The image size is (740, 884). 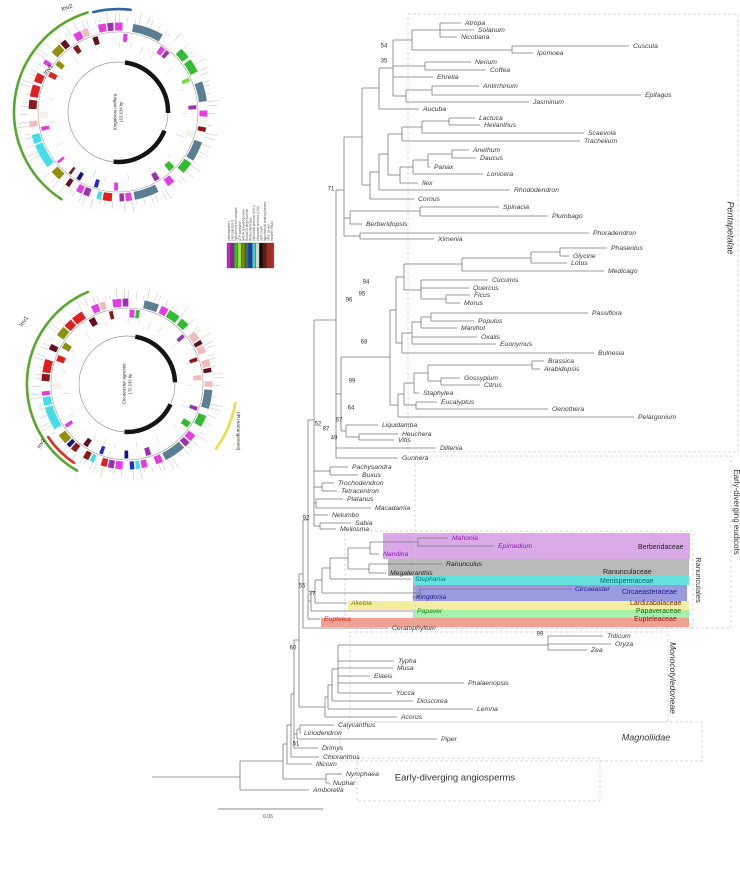 I want to click on taxon-label: Acorus, so click(x=411, y=717).